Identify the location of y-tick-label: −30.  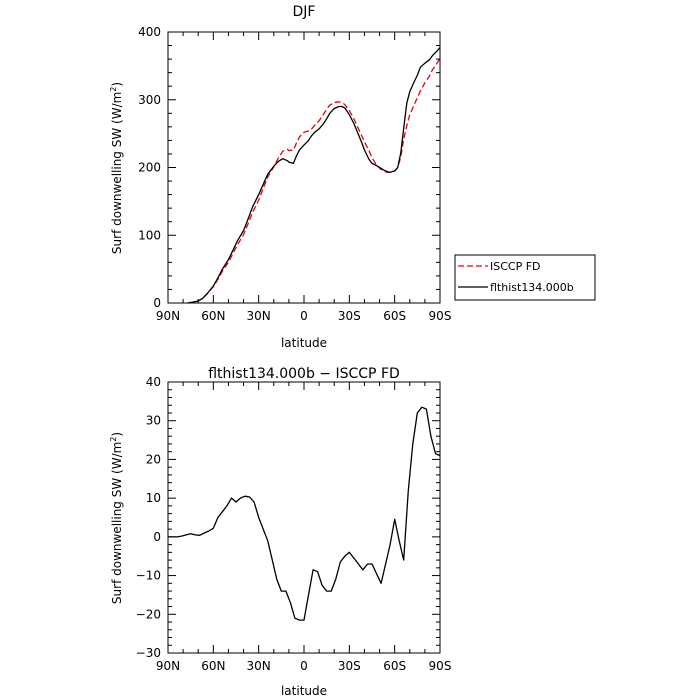
(148, 653).